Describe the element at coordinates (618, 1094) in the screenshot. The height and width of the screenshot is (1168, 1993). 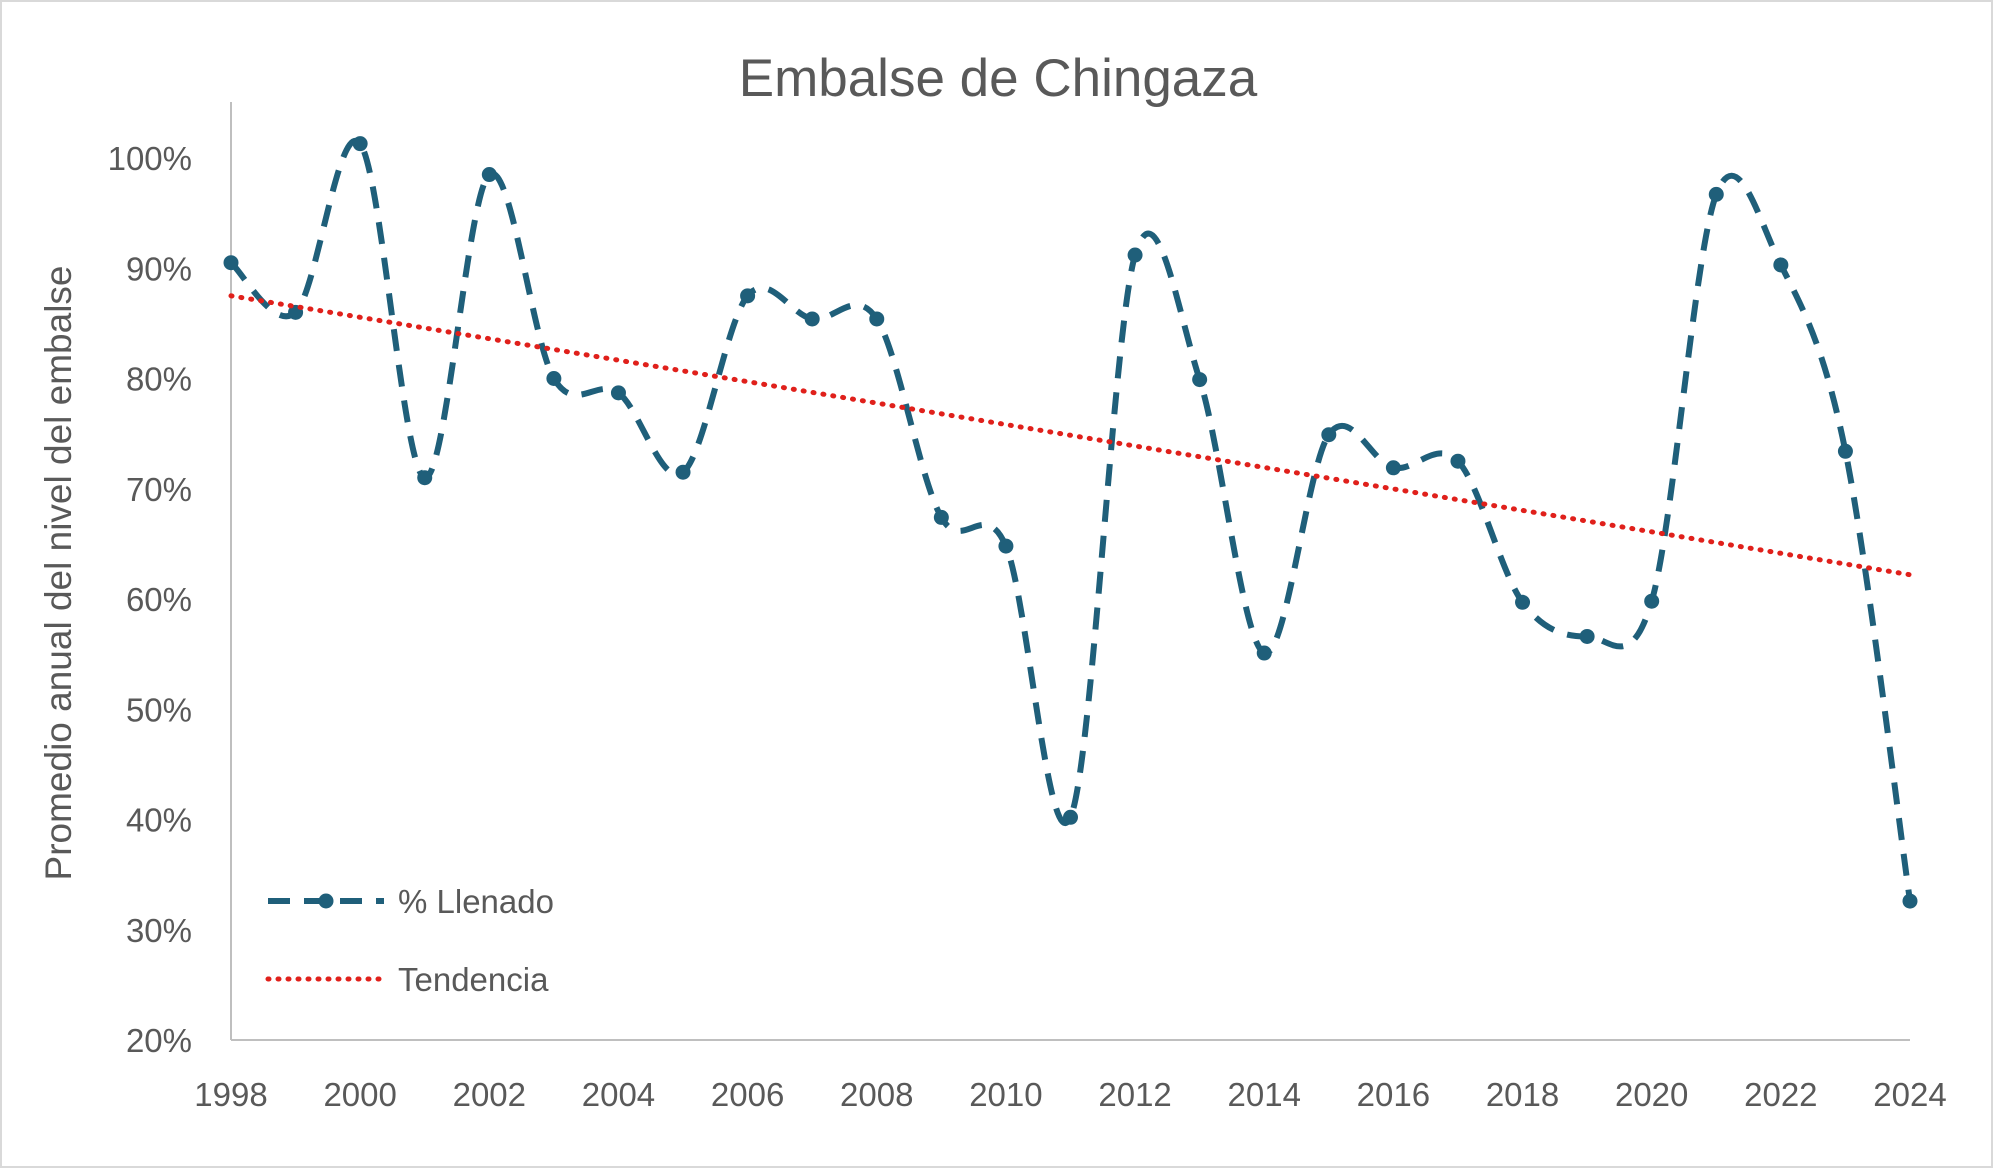
I see `x-tick-label: 2004` at that location.